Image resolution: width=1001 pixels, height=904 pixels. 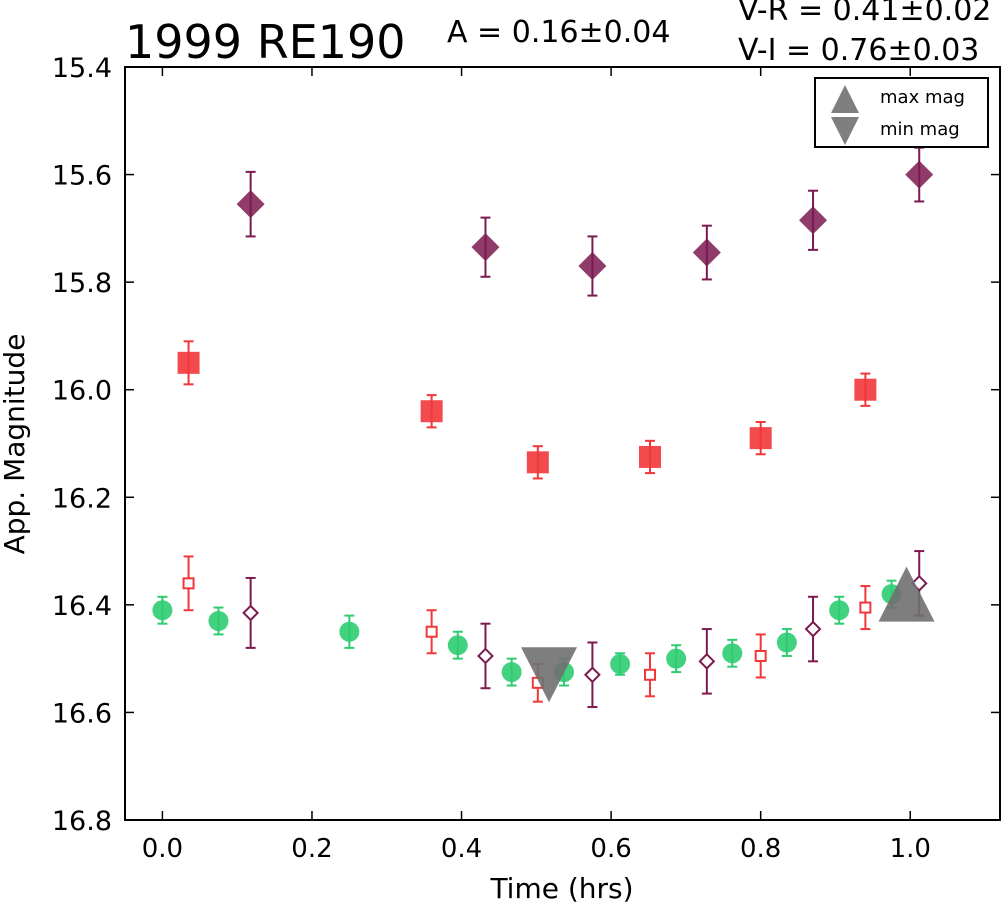 What do you see at coordinates (760, 849) in the screenshot?
I see `x-tick-label: 0.8` at bounding box center [760, 849].